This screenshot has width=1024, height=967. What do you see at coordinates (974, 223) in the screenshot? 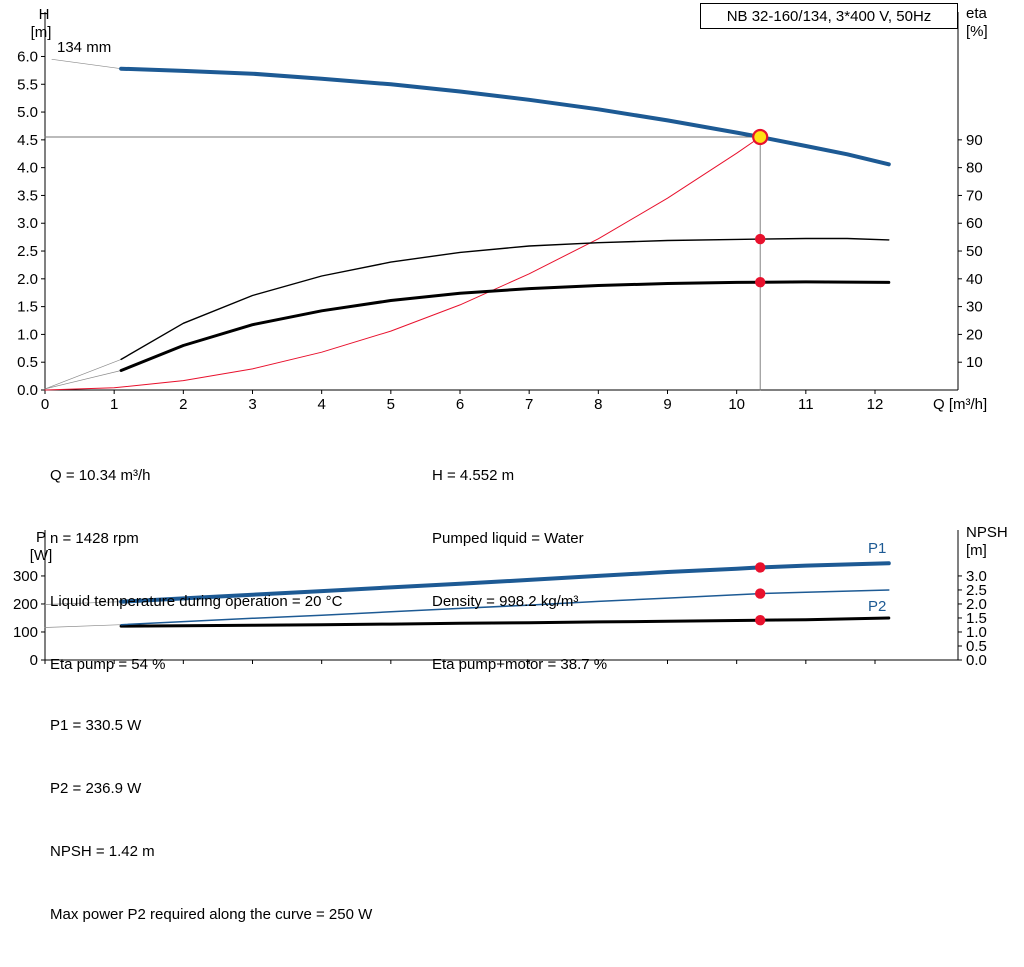
I see `y-tick-right-label: 60` at bounding box center [974, 223].